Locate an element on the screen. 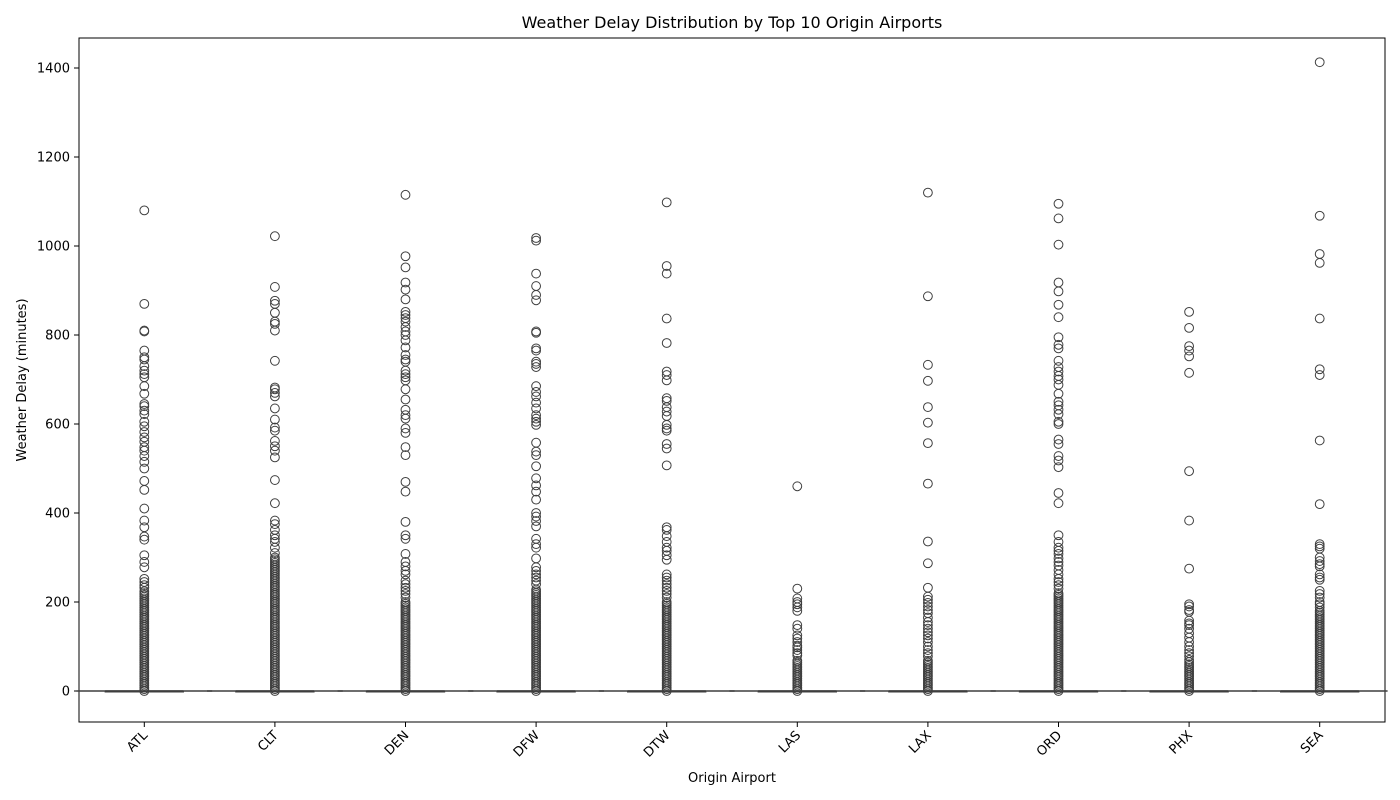 The height and width of the screenshot is (800, 1400). y-tick-label: 0 is located at coordinates (66, 692).